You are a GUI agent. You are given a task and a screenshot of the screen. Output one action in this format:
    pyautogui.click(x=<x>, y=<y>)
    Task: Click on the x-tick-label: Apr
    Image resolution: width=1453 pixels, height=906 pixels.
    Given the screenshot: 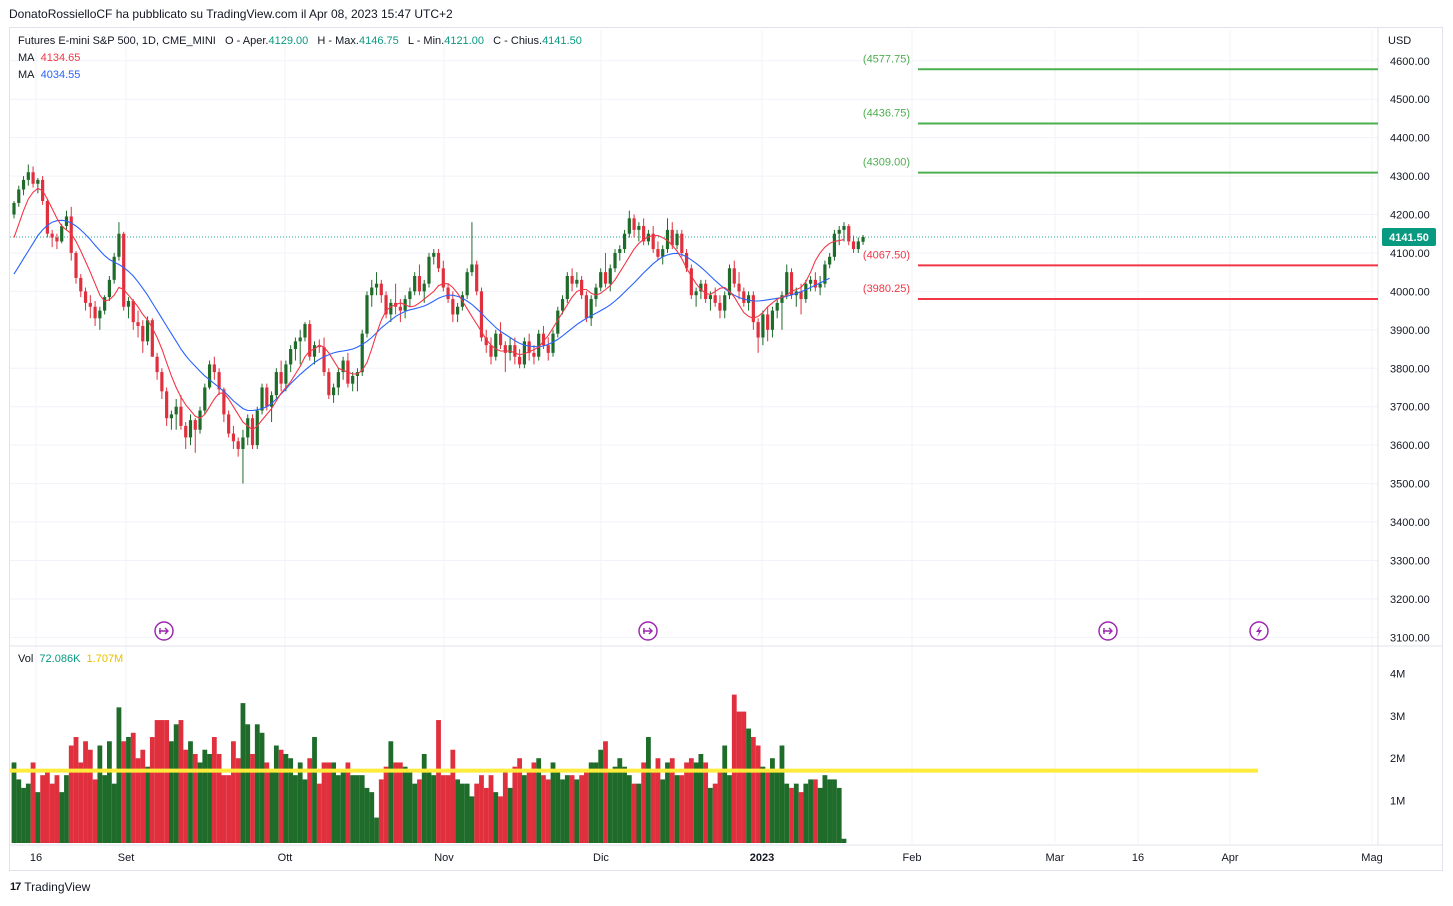 What is the action you would take?
    pyautogui.click(x=1229, y=858)
    